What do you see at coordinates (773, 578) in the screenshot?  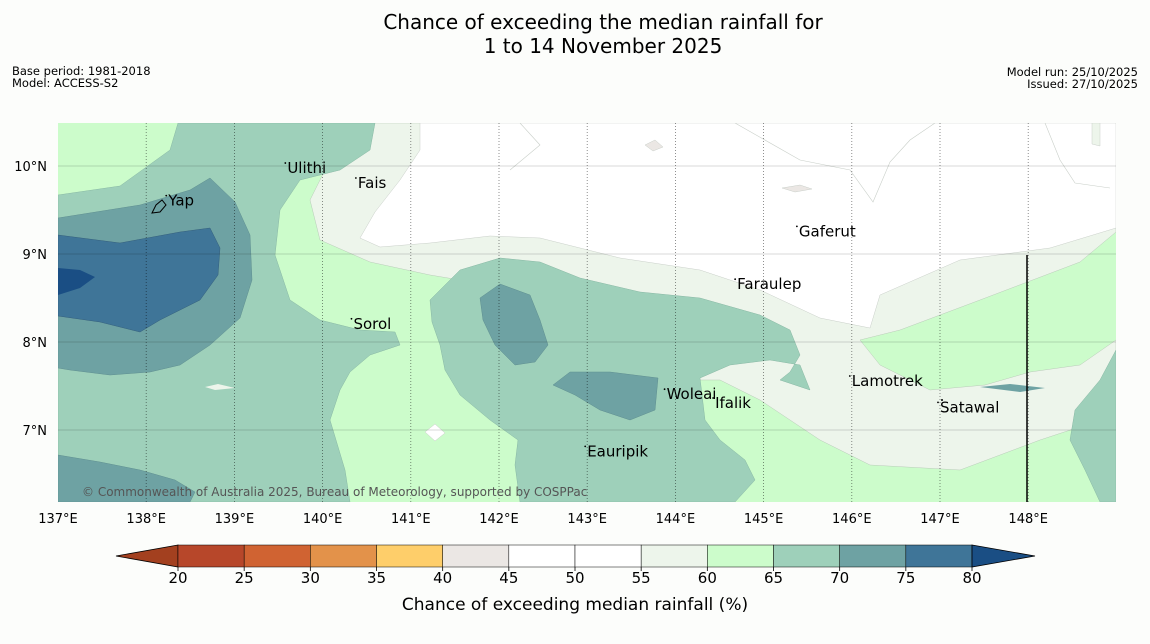 I see `colorbar-tick-label: 65` at bounding box center [773, 578].